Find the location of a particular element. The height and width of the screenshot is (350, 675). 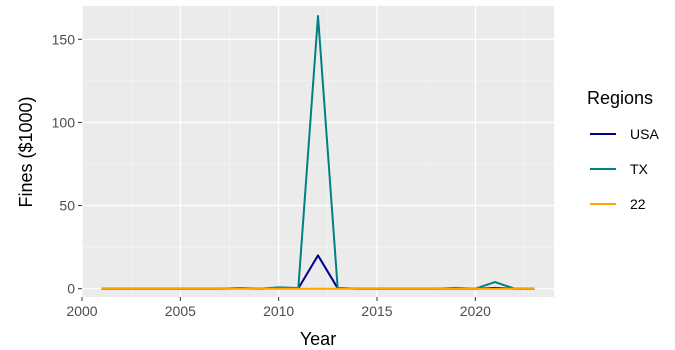

legend: Regions USA TX 22 is located at coordinates (623, 150).